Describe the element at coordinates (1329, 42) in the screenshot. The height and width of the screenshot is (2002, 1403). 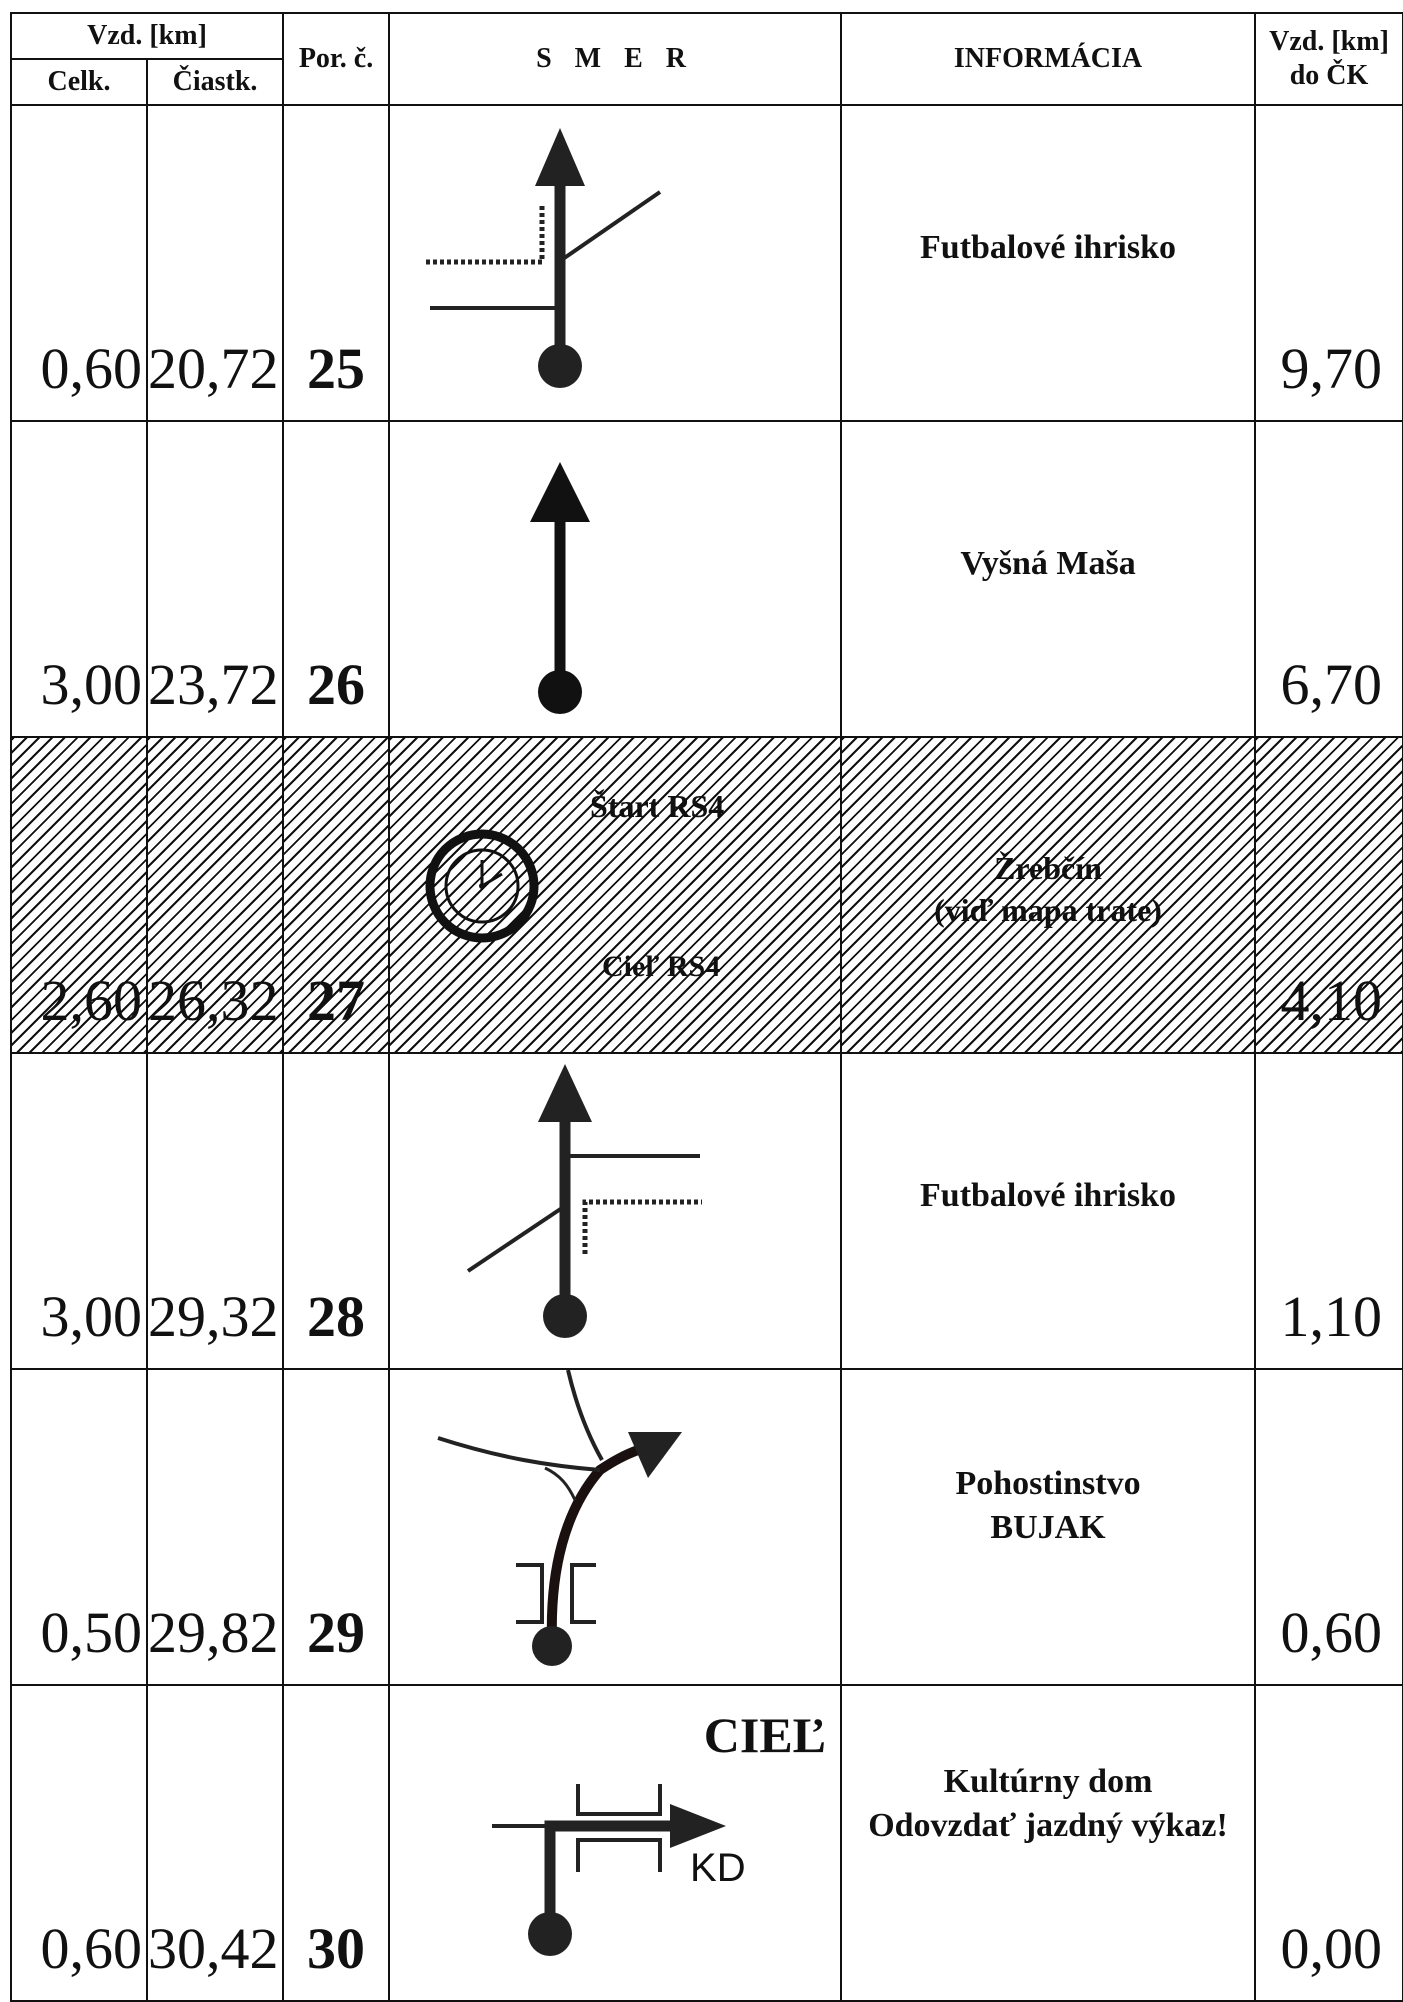
I see `header-vzd-ck-line1: Vzd. [km]` at that location.